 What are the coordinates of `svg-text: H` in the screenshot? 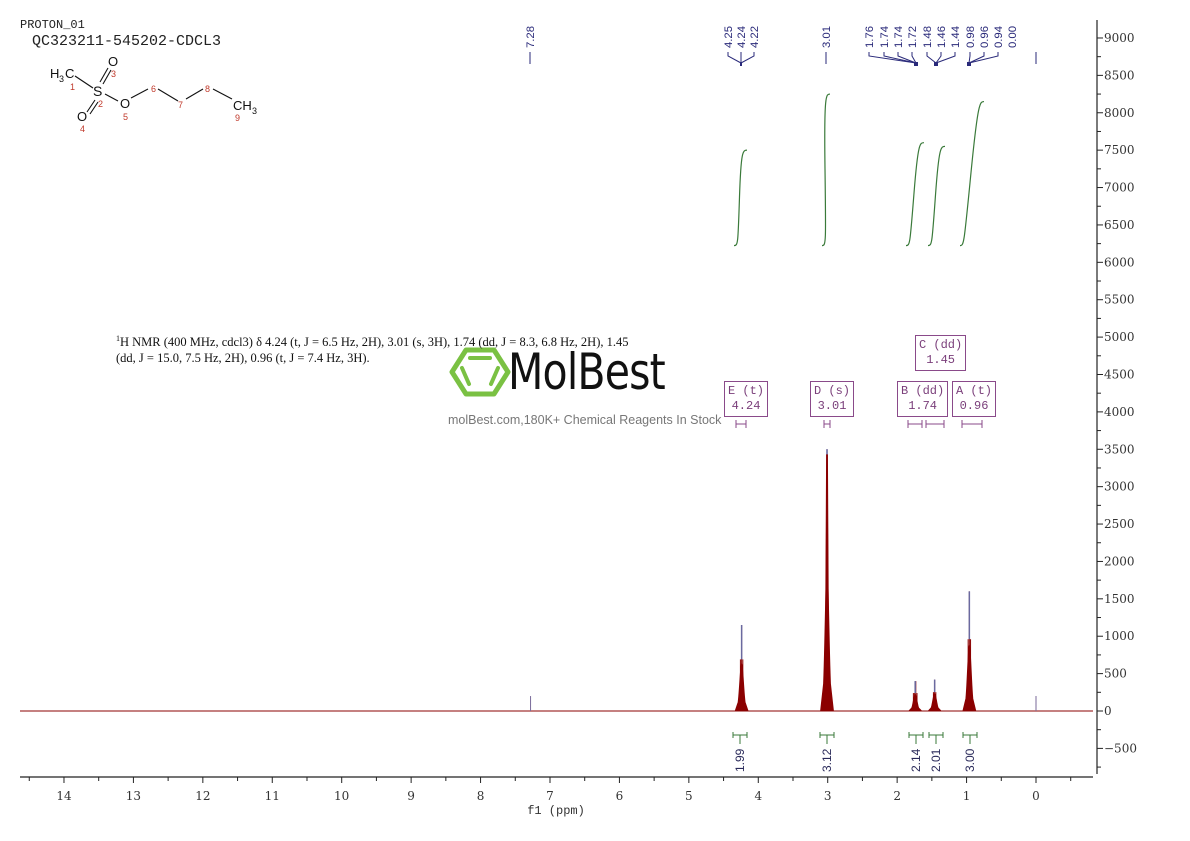 It's located at (54, 73).